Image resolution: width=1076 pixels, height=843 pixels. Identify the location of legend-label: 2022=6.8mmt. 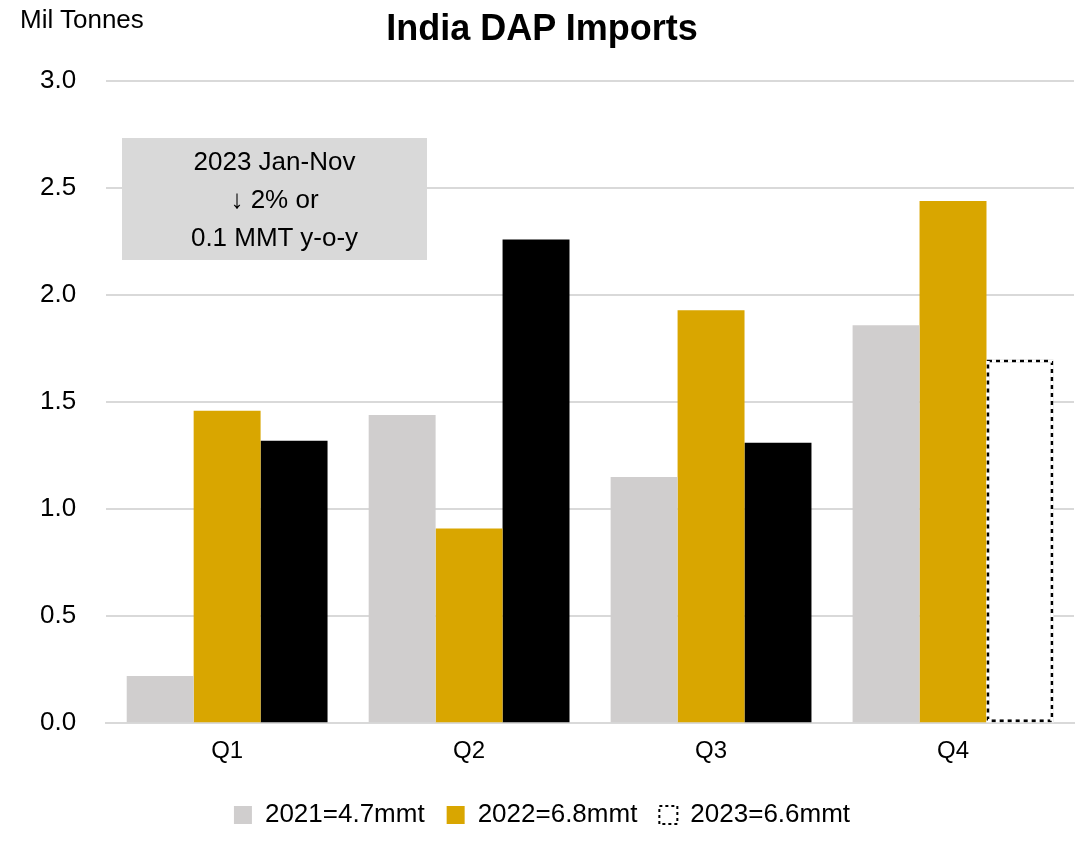
(558, 813).